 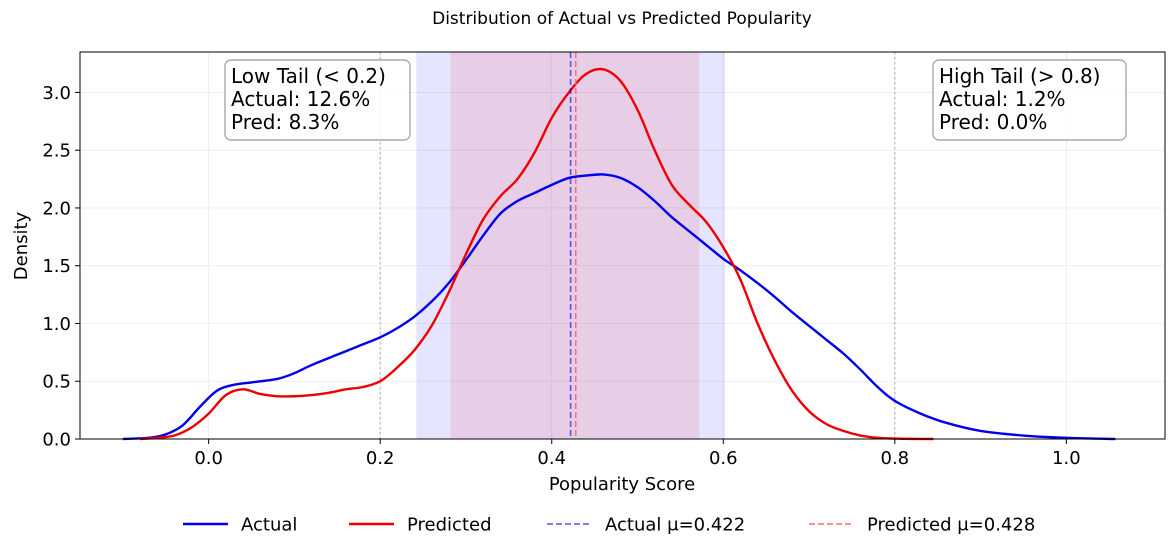 What do you see at coordinates (269, 525) in the screenshot?
I see `legend-label-0: Actual` at bounding box center [269, 525].